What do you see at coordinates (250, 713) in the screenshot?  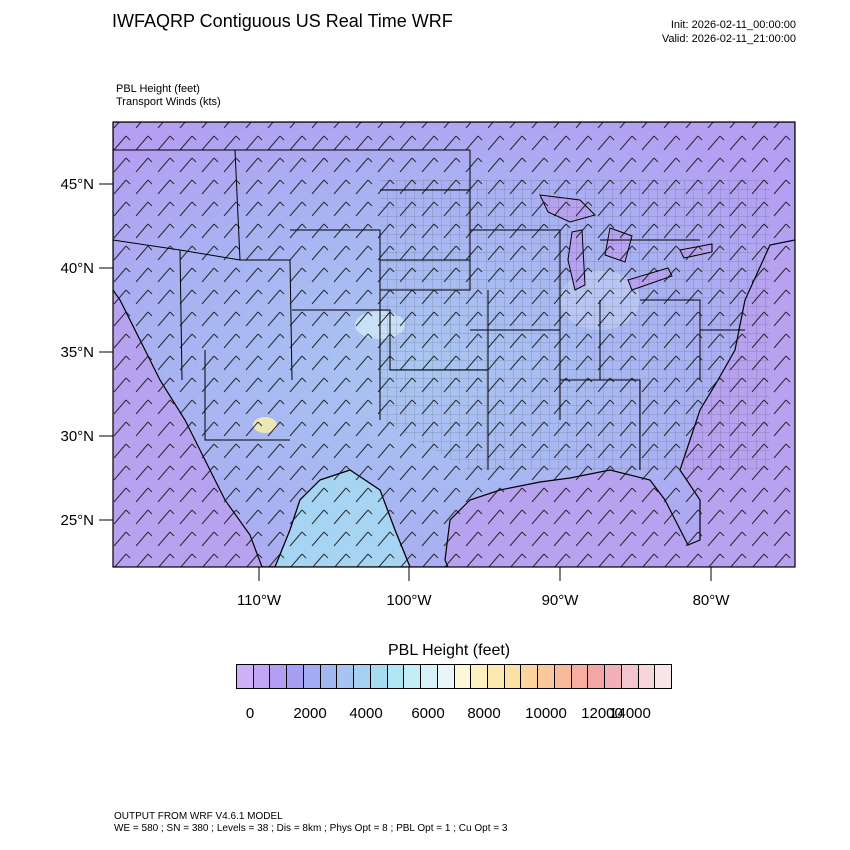 I see `colorbar-label: 0` at bounding box center [250, 713].